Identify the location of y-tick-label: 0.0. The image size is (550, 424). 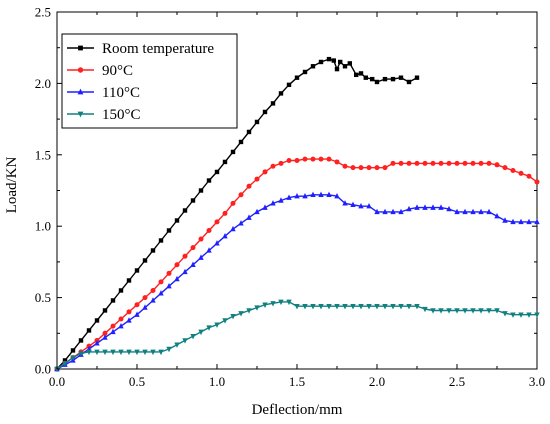
(43, 369).